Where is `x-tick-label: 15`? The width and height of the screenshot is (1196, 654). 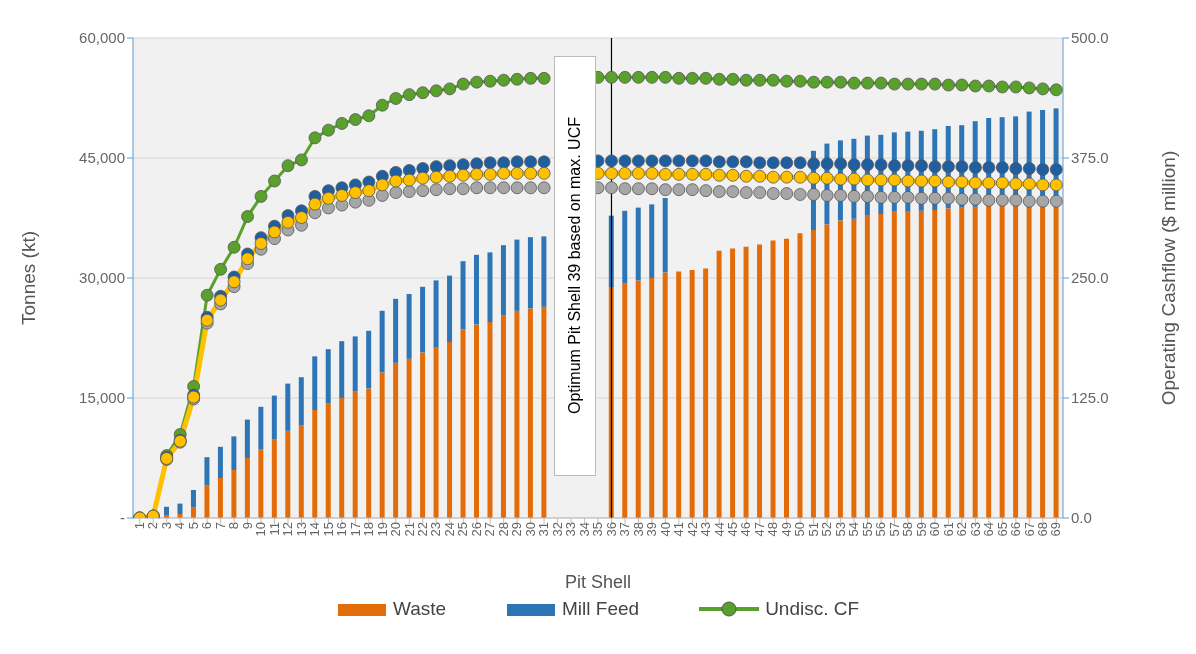
x-tick-label: 15 is located at coordinates (328, 529).